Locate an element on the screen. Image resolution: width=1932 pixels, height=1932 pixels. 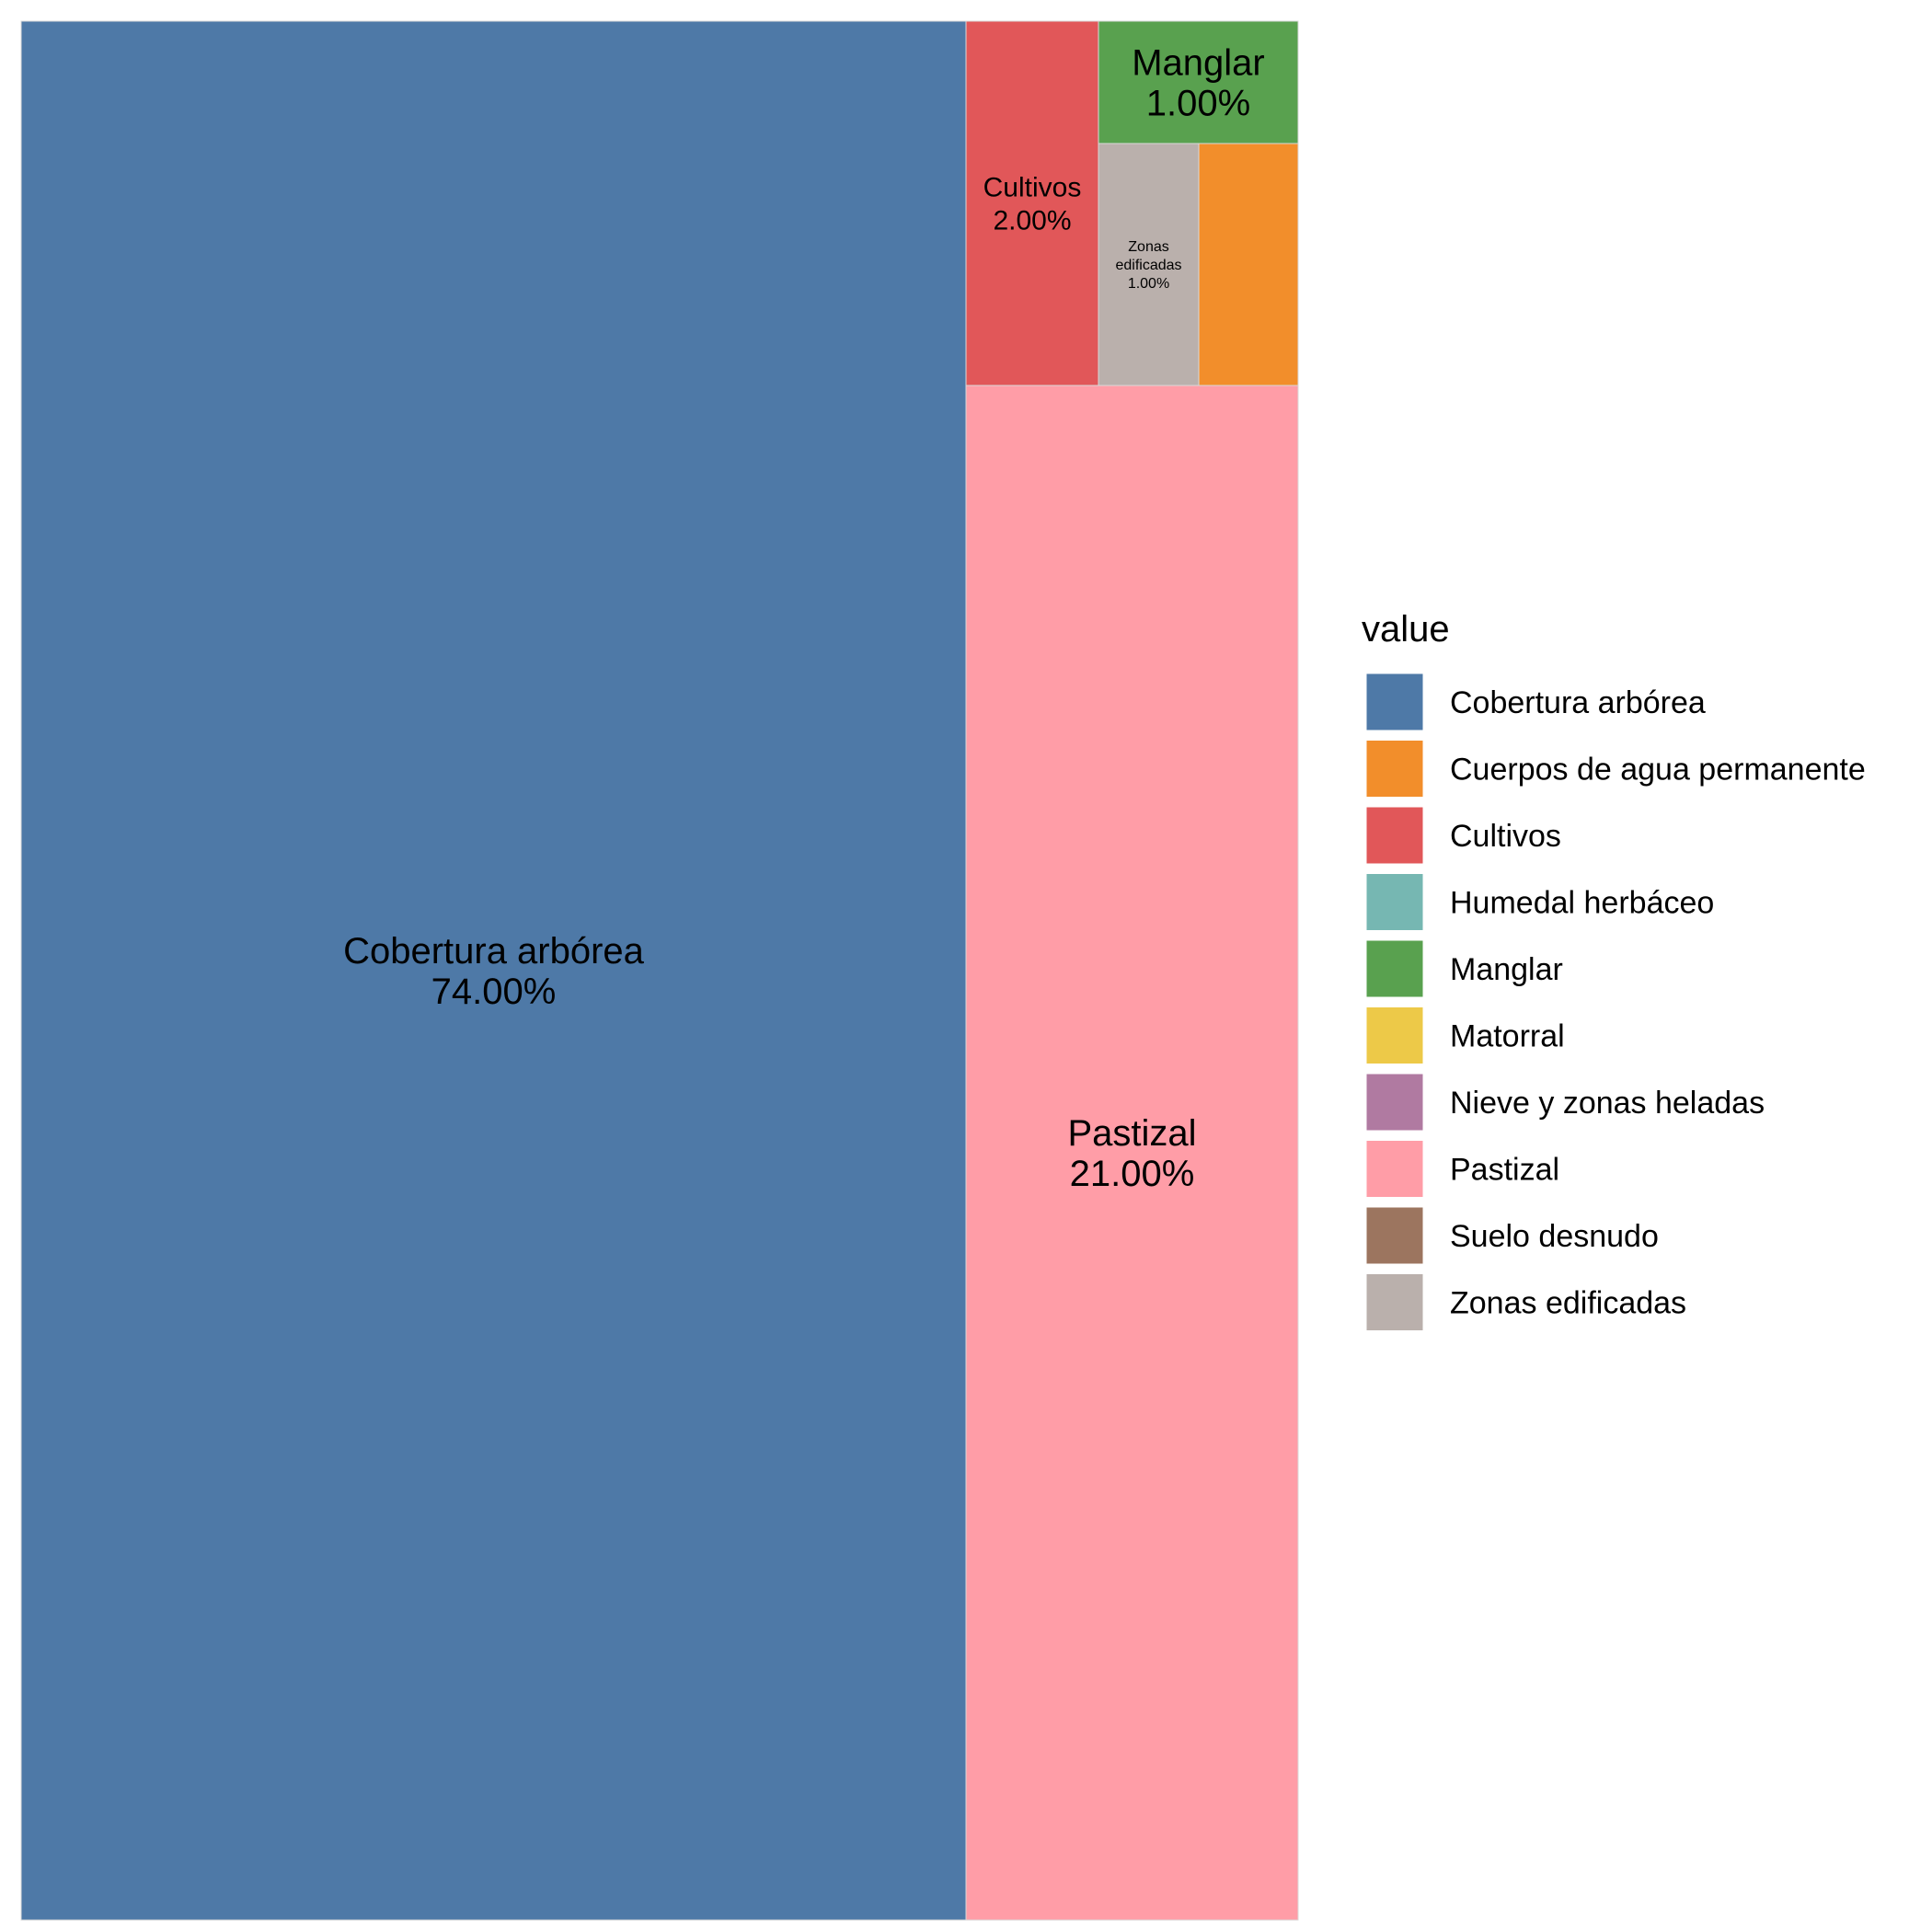
treemap-tile-name: Cultivos is located at coordinates (1032, 188).